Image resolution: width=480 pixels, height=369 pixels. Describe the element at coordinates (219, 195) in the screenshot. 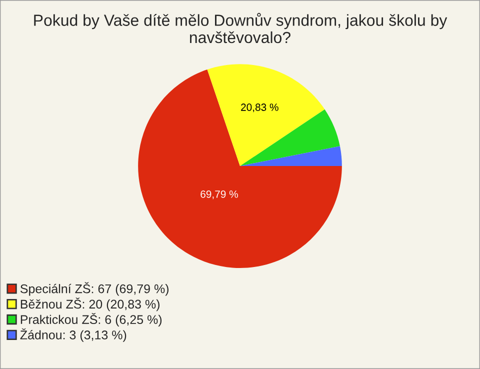

I see `data-label: 69,79 %` at that location.